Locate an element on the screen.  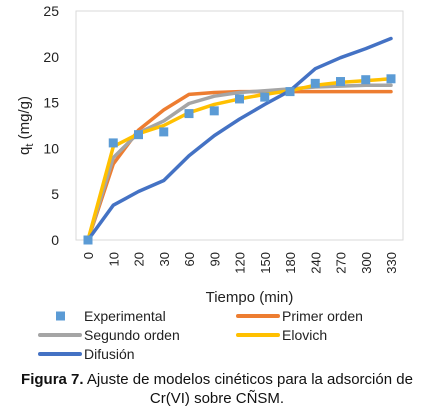
y-axis-title: qt (mg/g) is located at coordinates (26, 125).